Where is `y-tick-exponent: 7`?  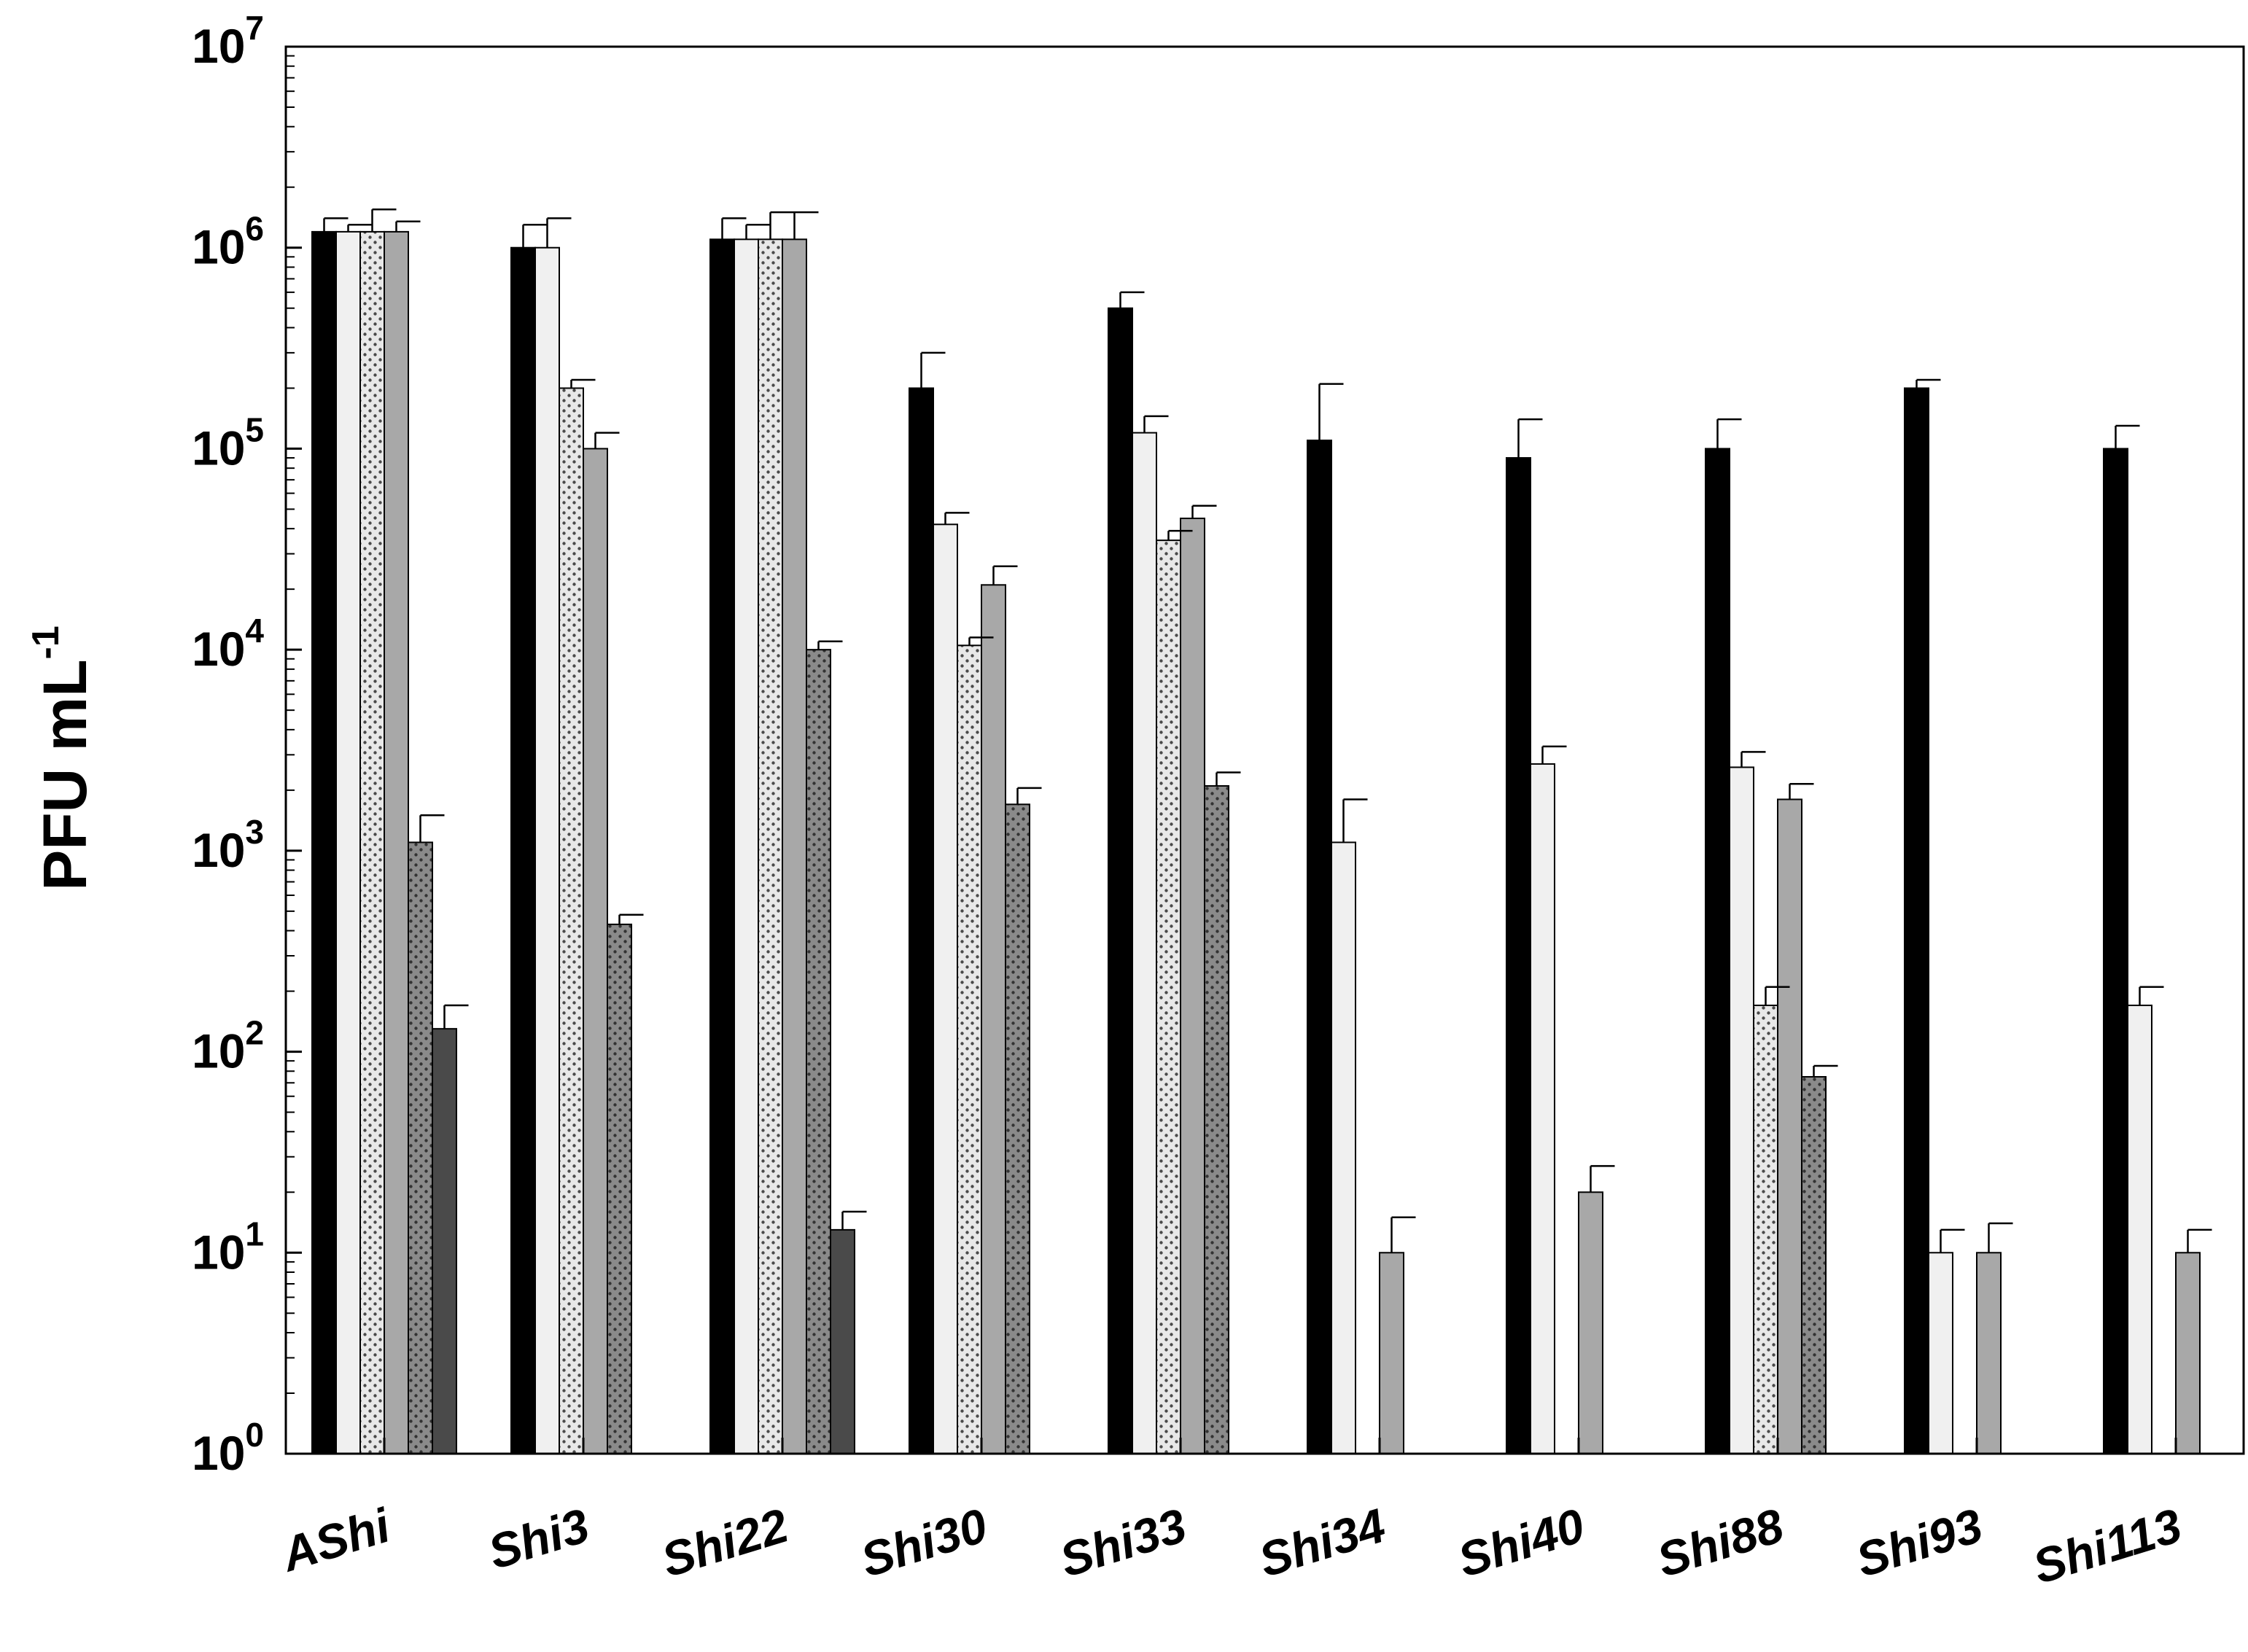 y-tick-exponent: 7 is located at coordinates (254, 28).